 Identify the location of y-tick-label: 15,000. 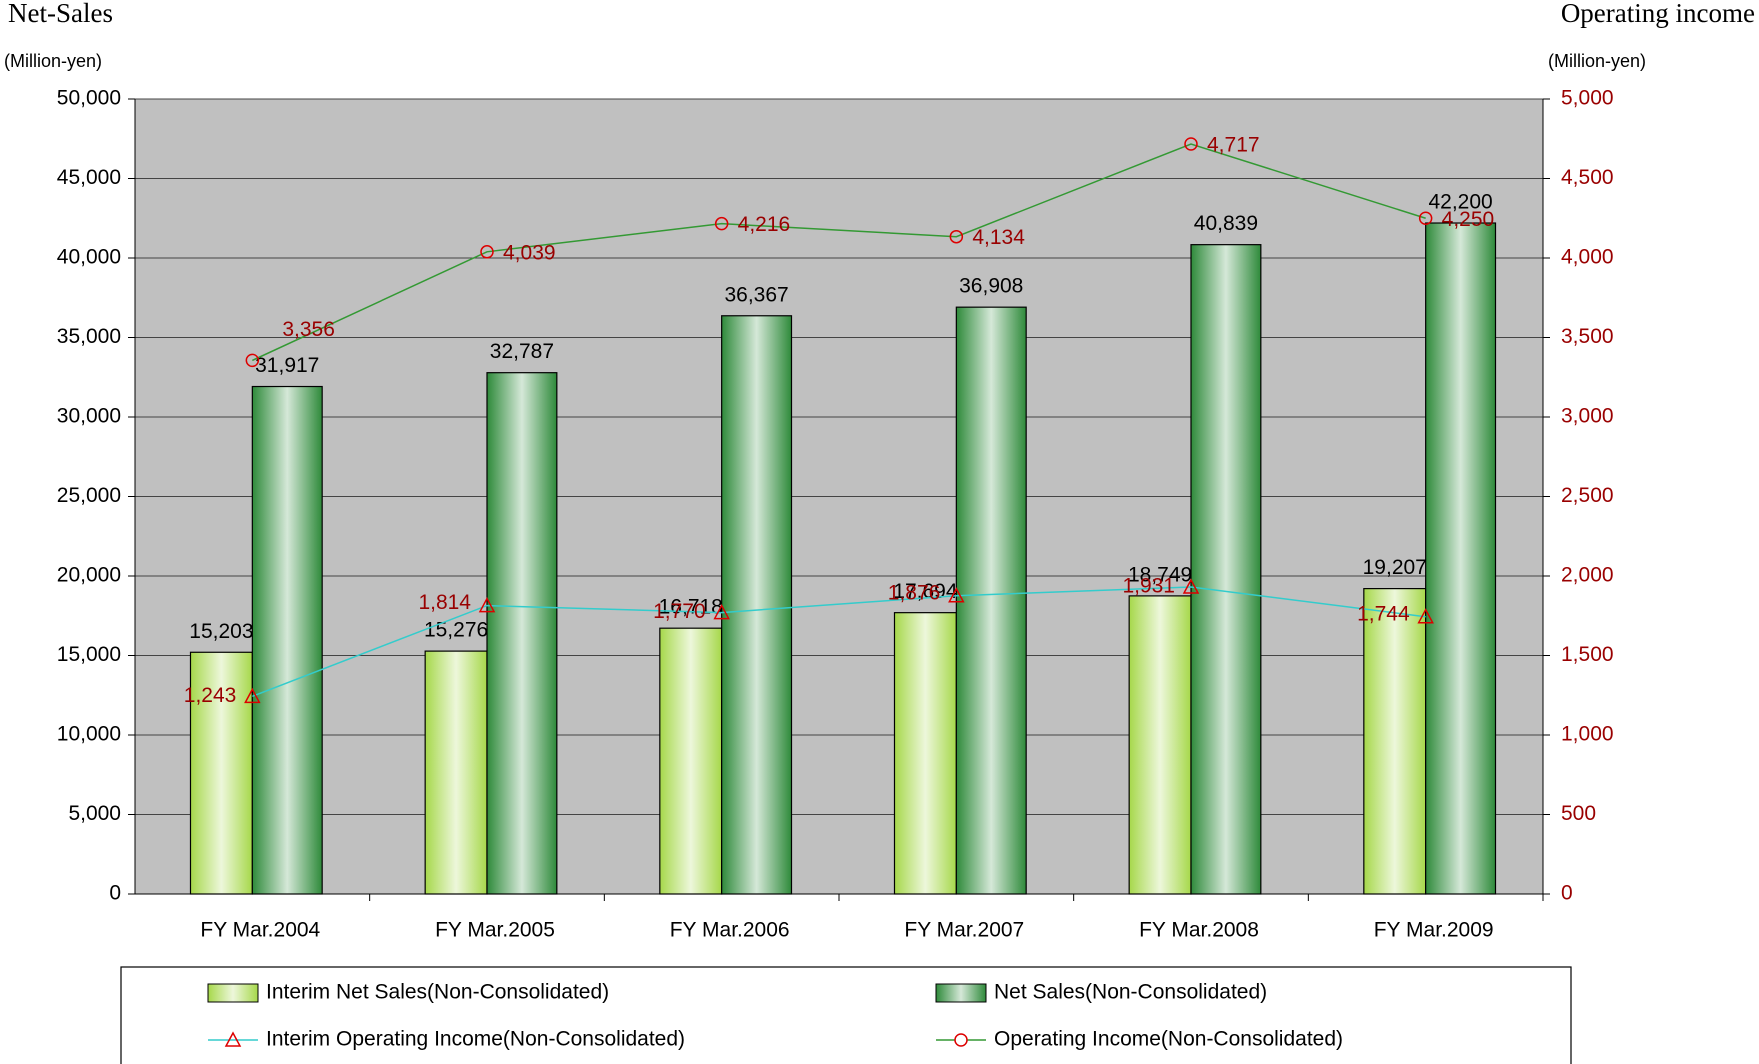
(89, 654).